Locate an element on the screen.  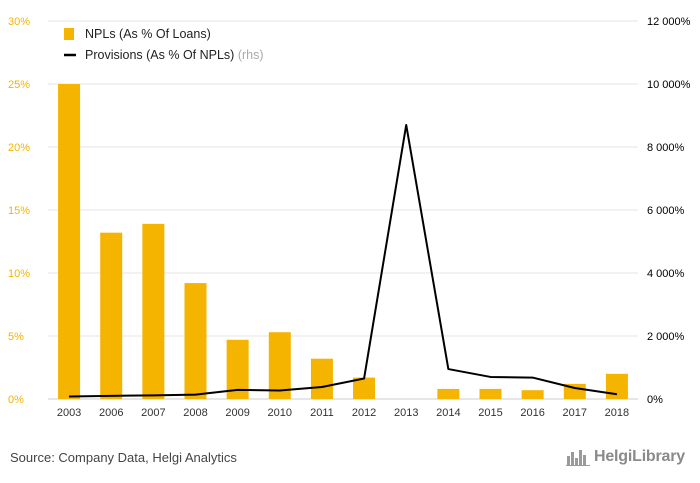
legend-label-provisions: Provisions (As % Of NPLs) (rhs) is located at coordinates (174, 55).